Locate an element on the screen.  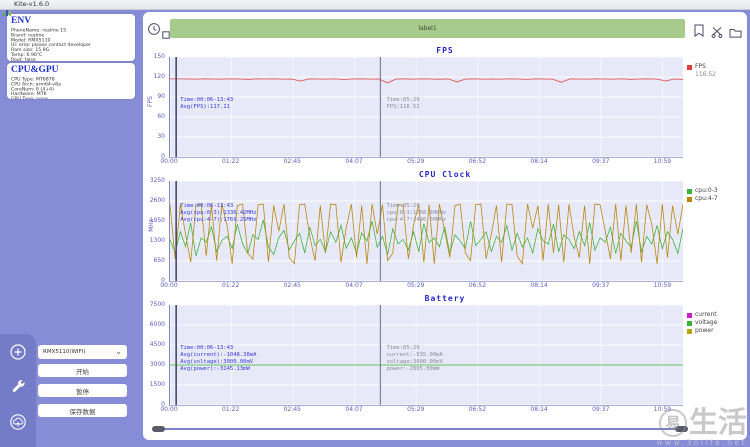
save-data-button: 保存数据 is located at coordinates (82, 410).